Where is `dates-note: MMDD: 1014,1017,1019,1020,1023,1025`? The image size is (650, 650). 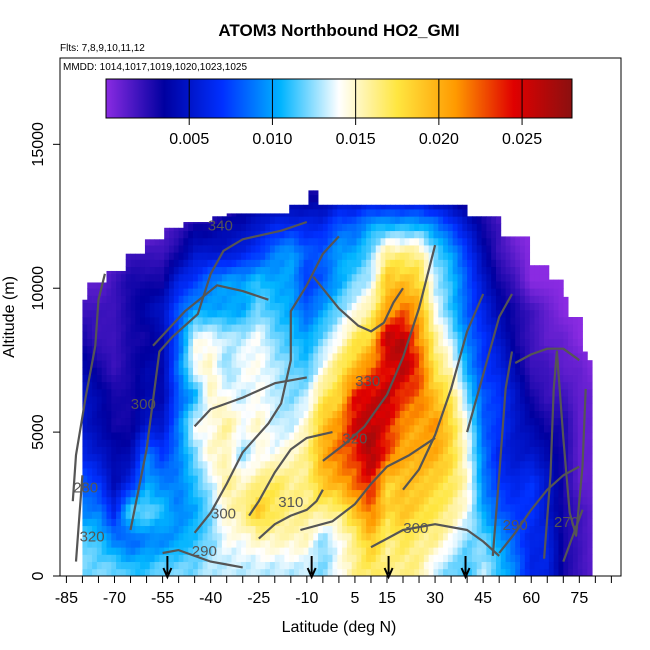
dates-note: MMDD: 1014,1017,1019,1020,1023,1025 is located at coordinates (155, 67).